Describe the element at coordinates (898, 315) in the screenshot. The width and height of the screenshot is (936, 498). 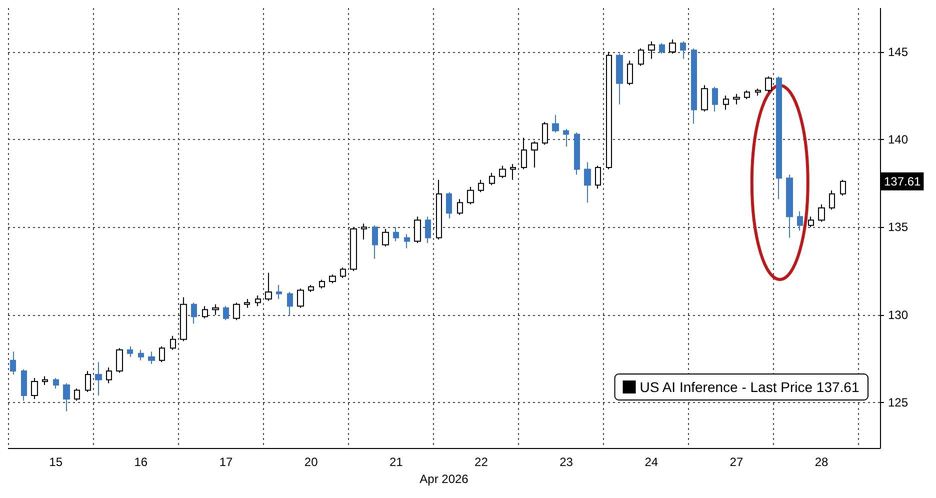
I see `y-tick-label: 130` at that location.